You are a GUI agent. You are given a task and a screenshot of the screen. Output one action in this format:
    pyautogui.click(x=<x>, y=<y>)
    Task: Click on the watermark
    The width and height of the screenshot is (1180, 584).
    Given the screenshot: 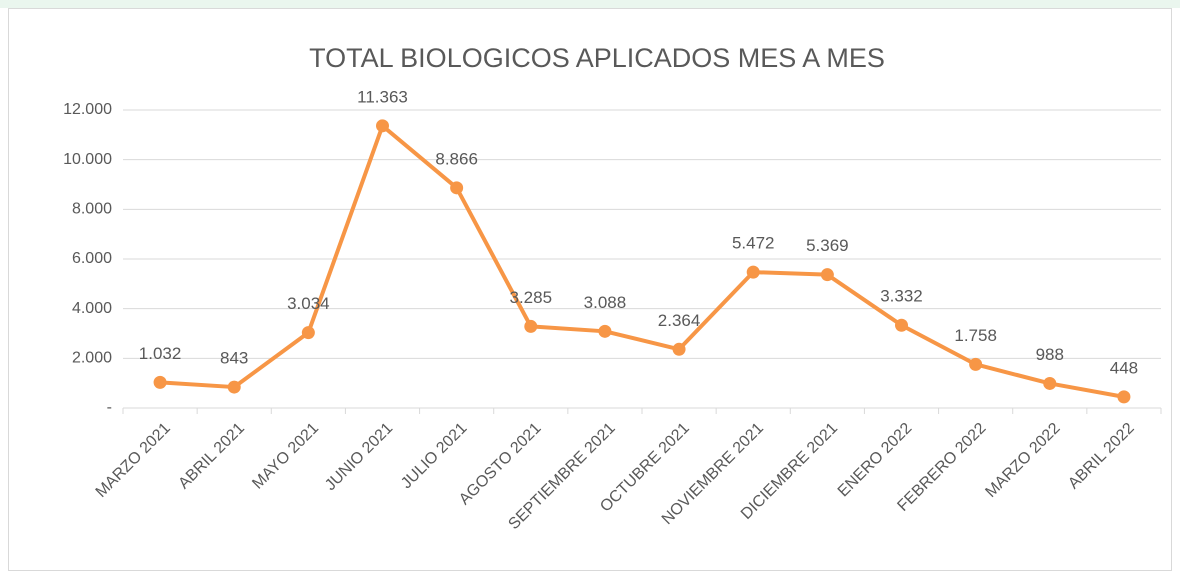 What is the action you would take?
    pyautogui.click(x=590, y=4)
    